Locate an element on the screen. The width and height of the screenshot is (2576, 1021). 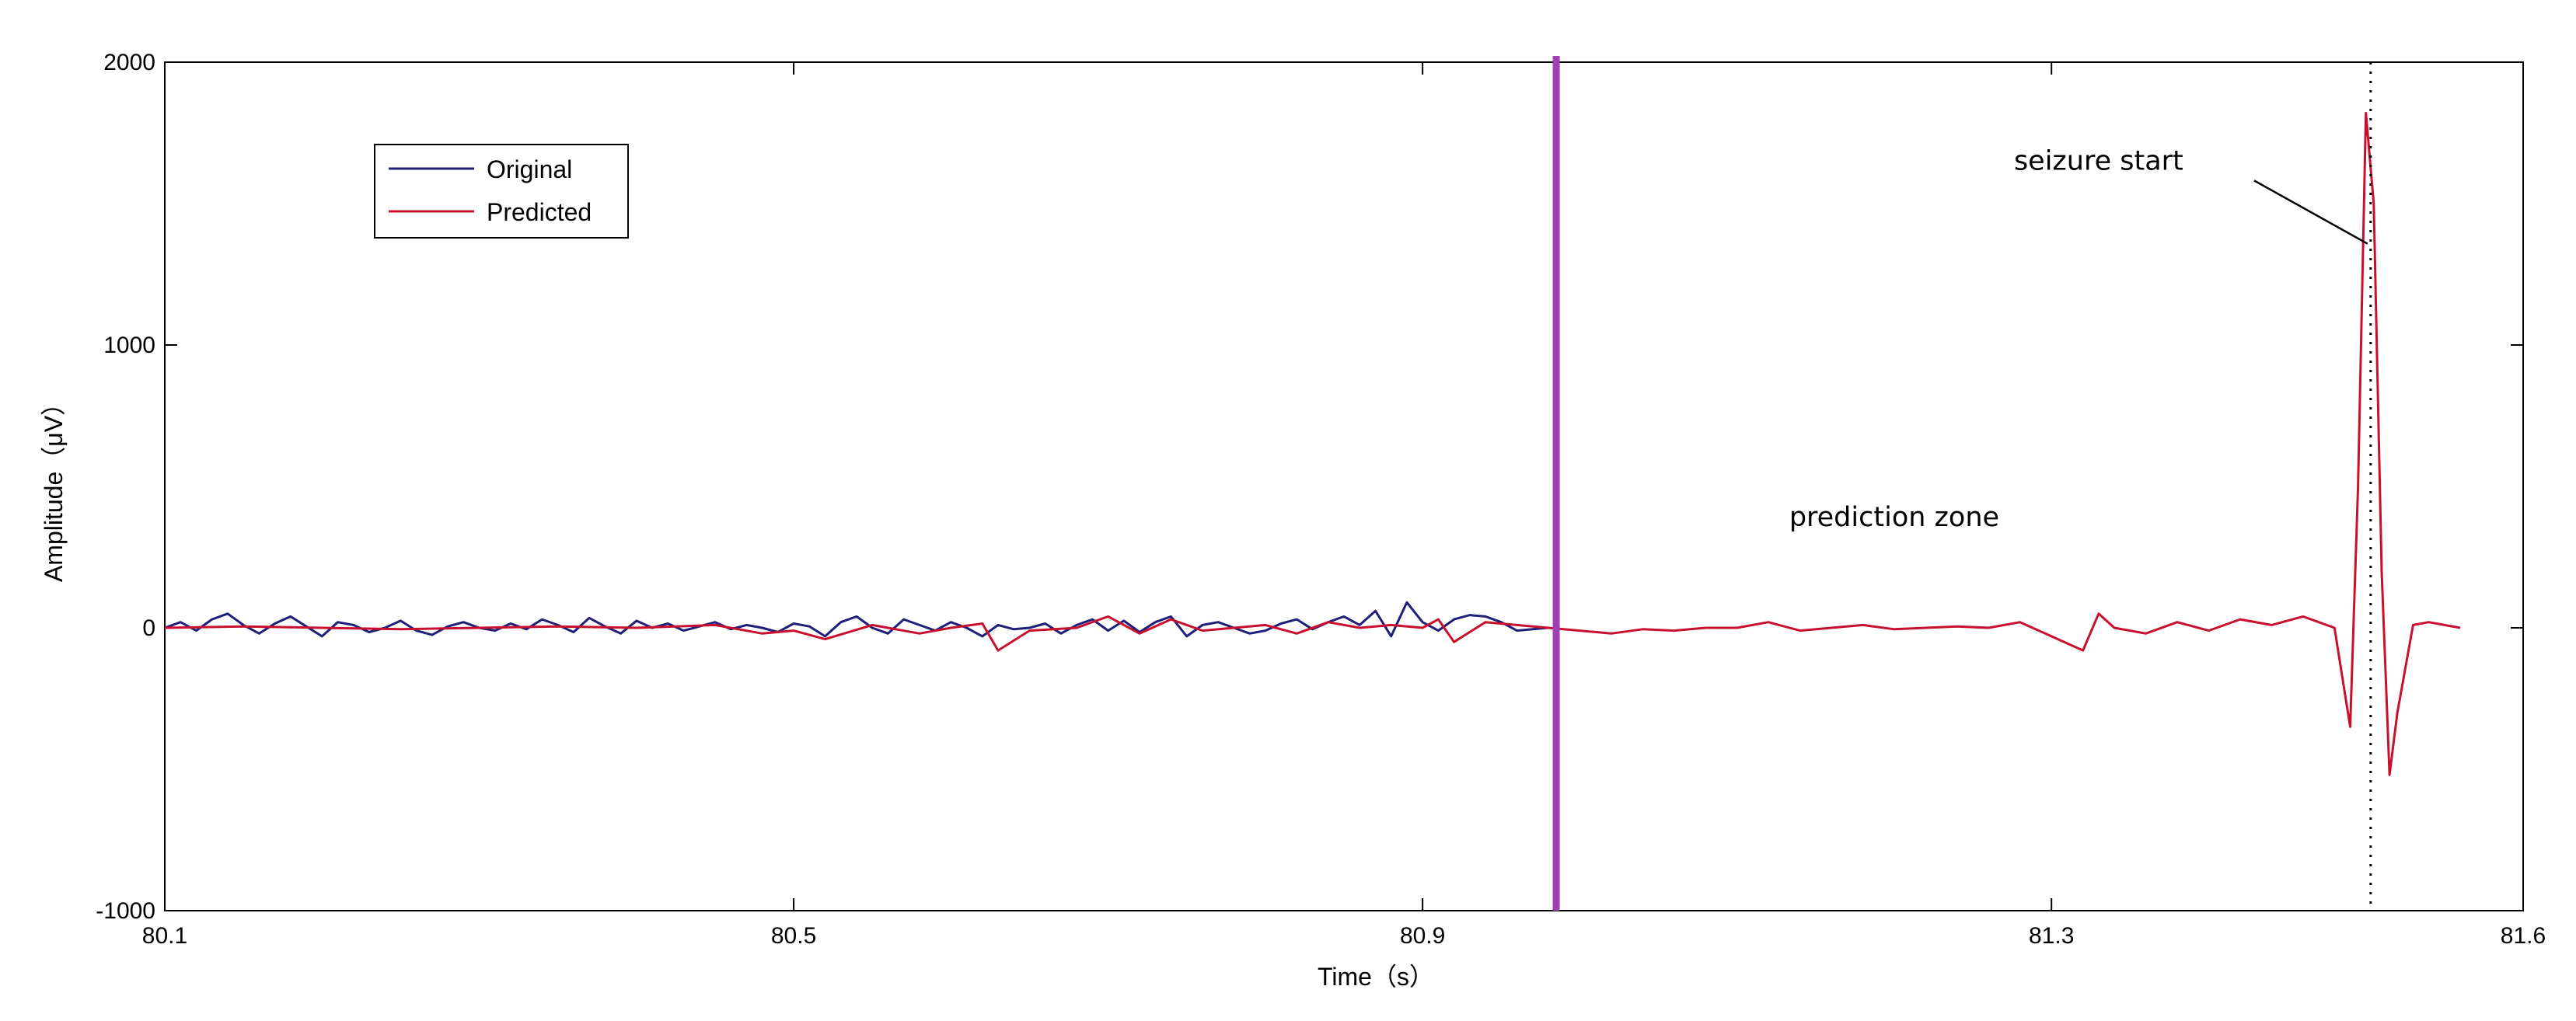
y-tick-label: 0 is located at coordinates (149, 628).